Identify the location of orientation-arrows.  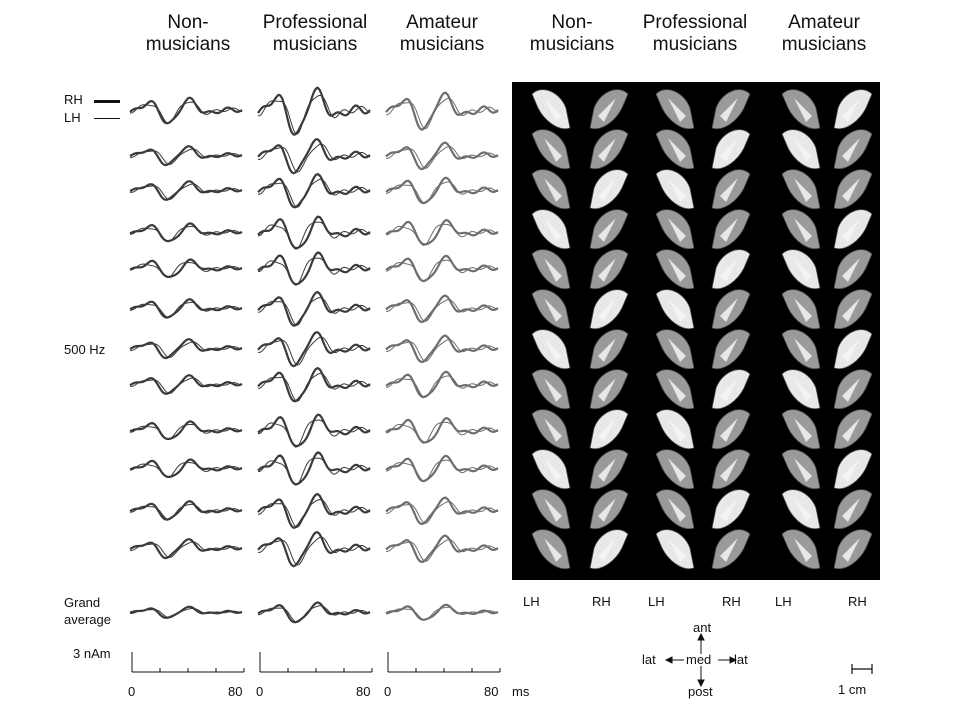
(701, 660).